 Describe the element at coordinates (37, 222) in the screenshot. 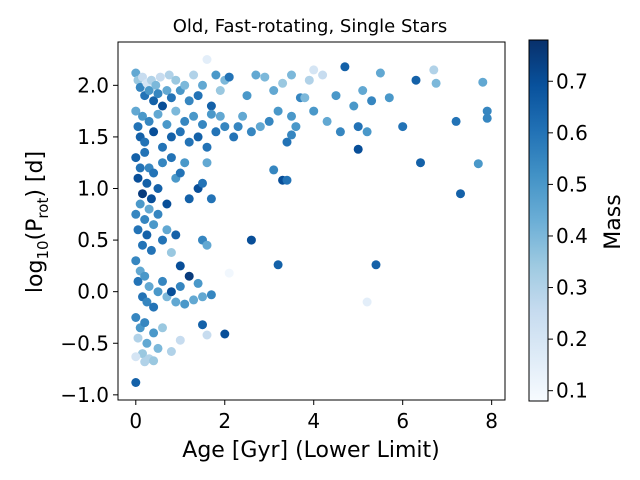

I see `y-axis-title: log10(Prot) [d]` at that location.